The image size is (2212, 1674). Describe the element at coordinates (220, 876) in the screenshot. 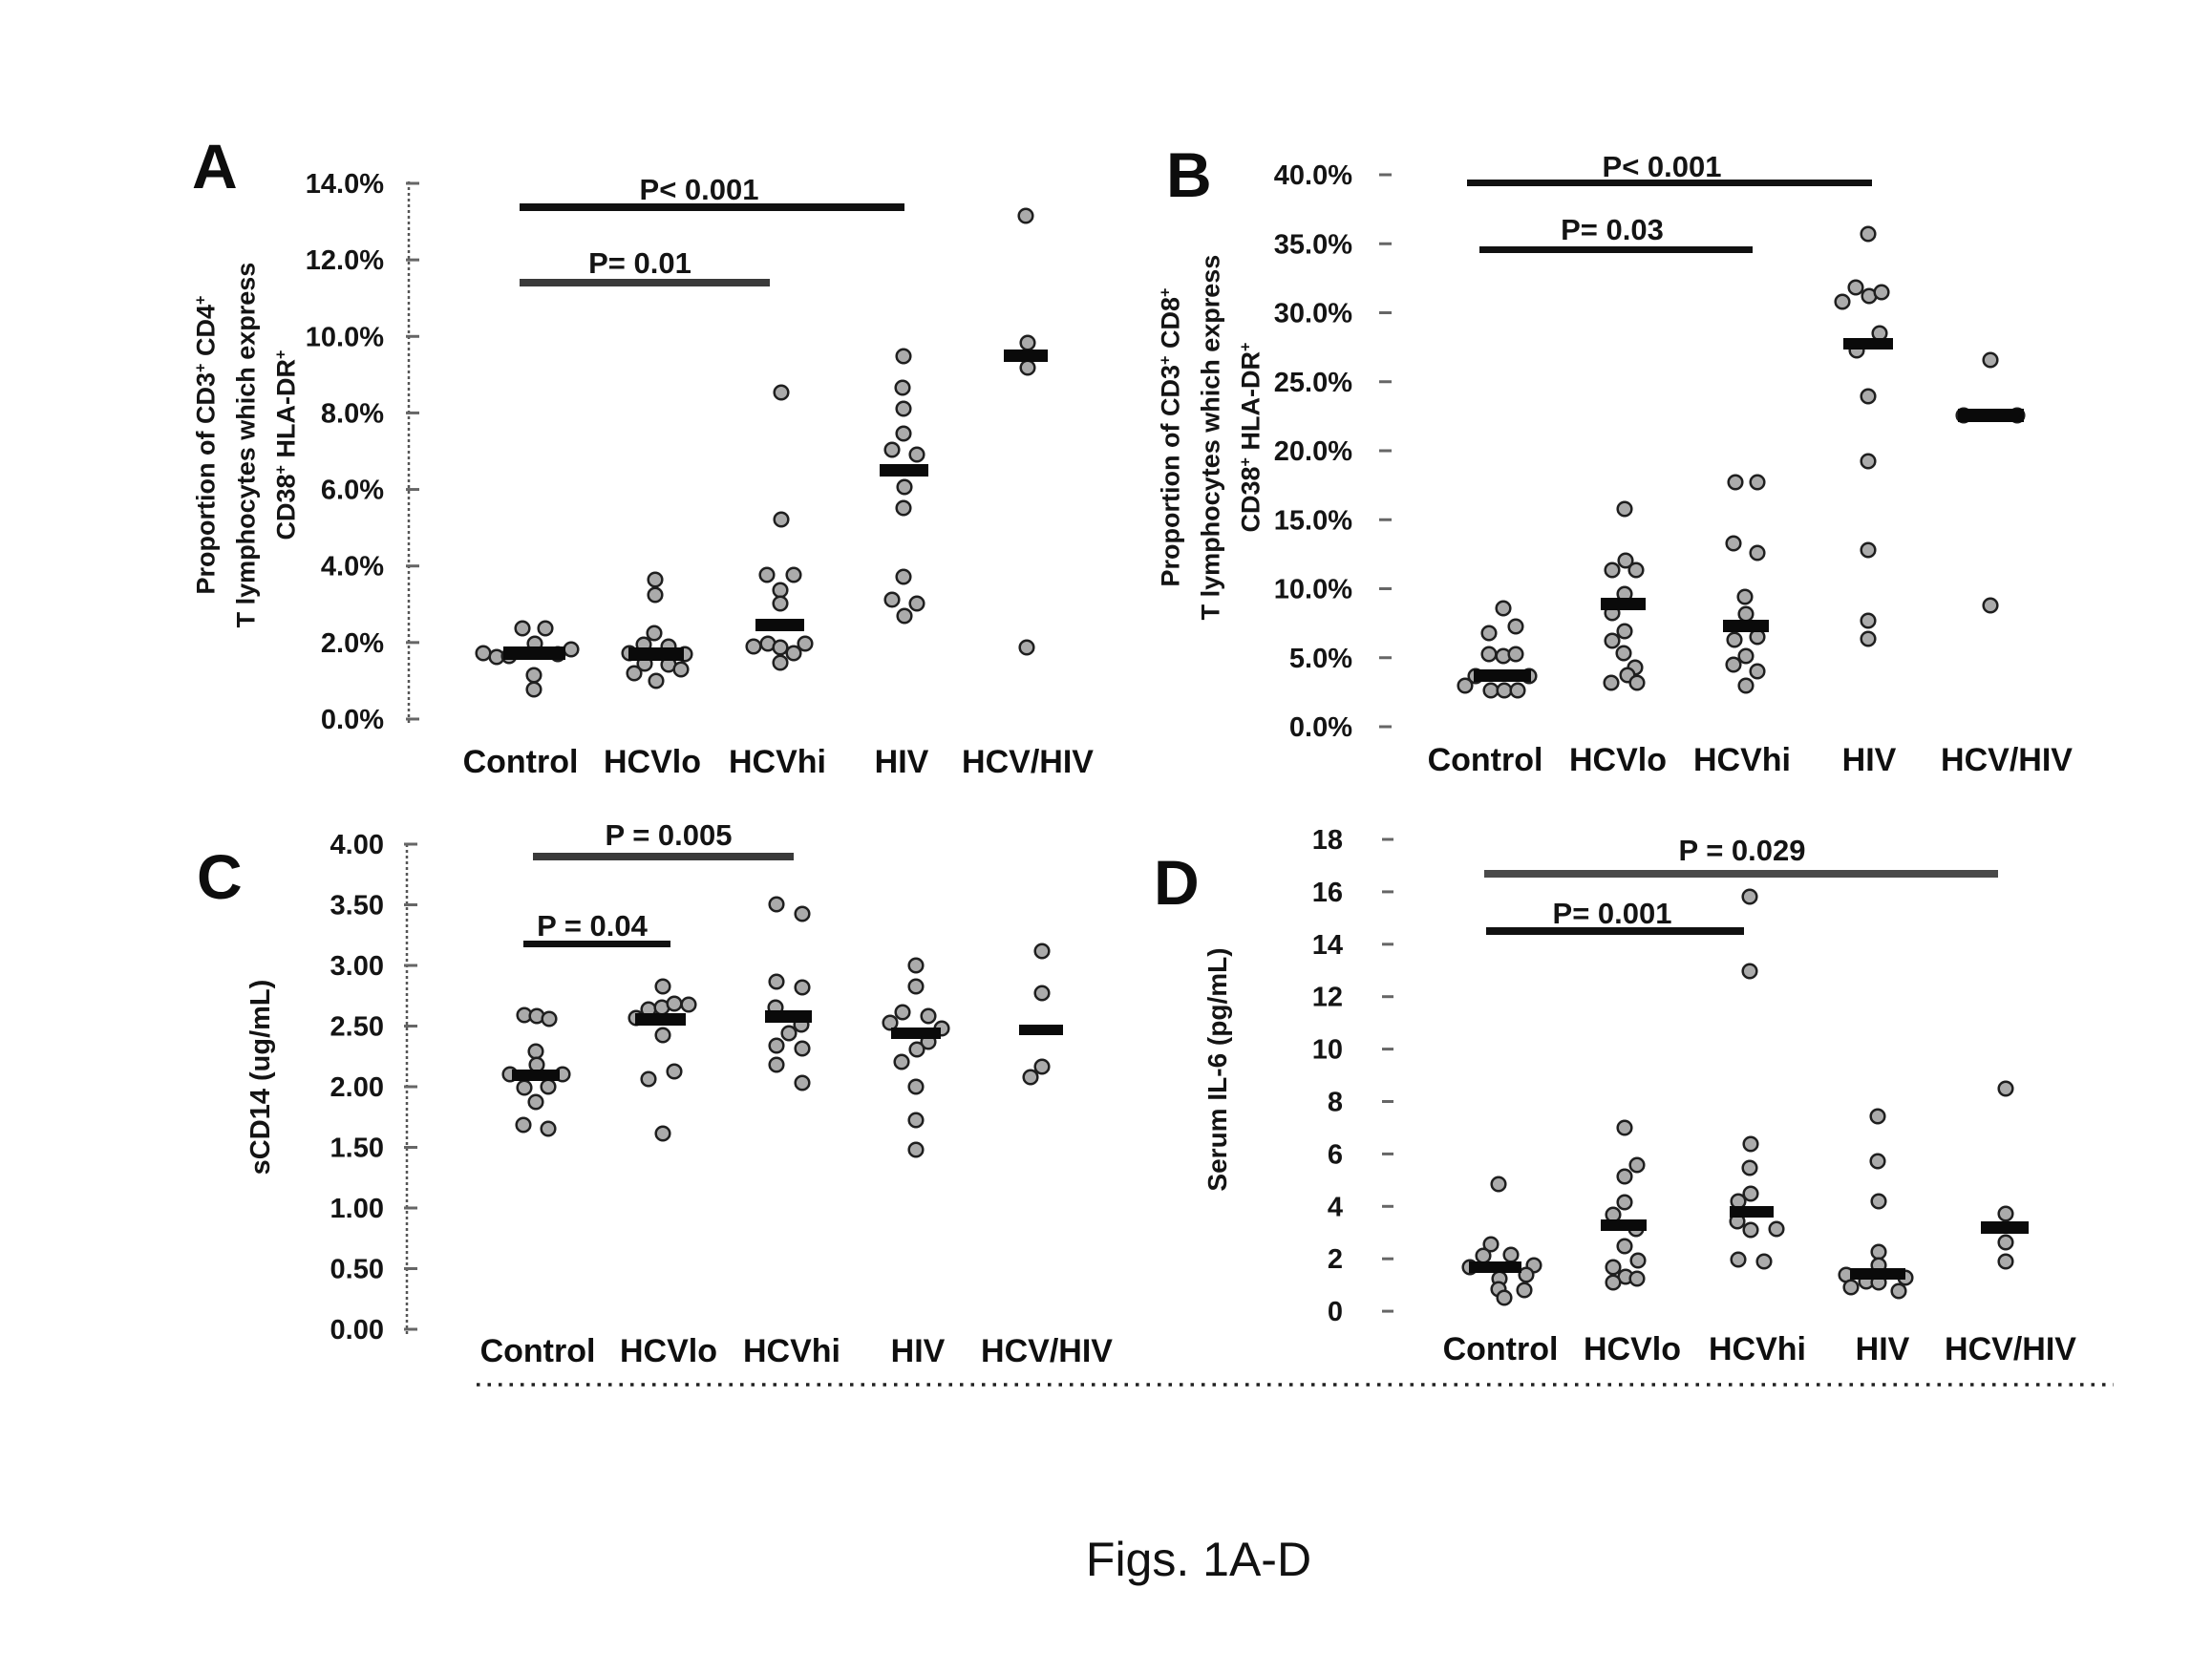

I see `svg-text: C` at that location.